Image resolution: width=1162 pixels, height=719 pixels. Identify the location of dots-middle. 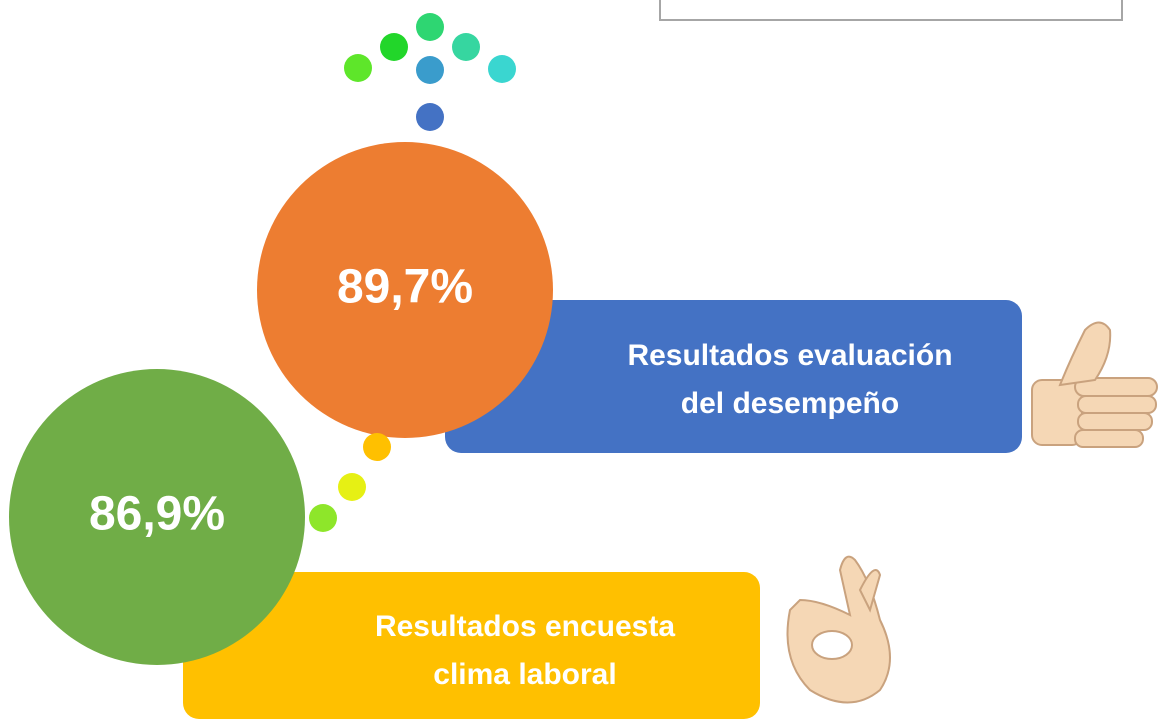
(350, 482).